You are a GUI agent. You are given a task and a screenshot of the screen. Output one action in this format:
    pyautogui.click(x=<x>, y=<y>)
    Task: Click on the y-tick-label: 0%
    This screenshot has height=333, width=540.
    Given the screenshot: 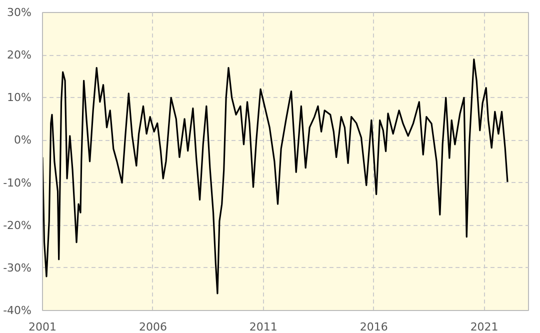 What is the action you would take?
    pyautogui.click(x=23, y=140)
    